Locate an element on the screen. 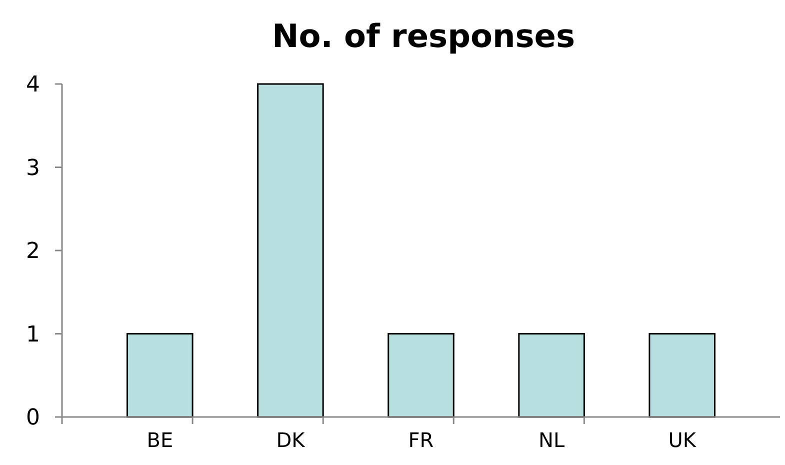 The height and width of the screenshot is (465, 785). y-tick-label: 1 is located at coordinates (33, 335).